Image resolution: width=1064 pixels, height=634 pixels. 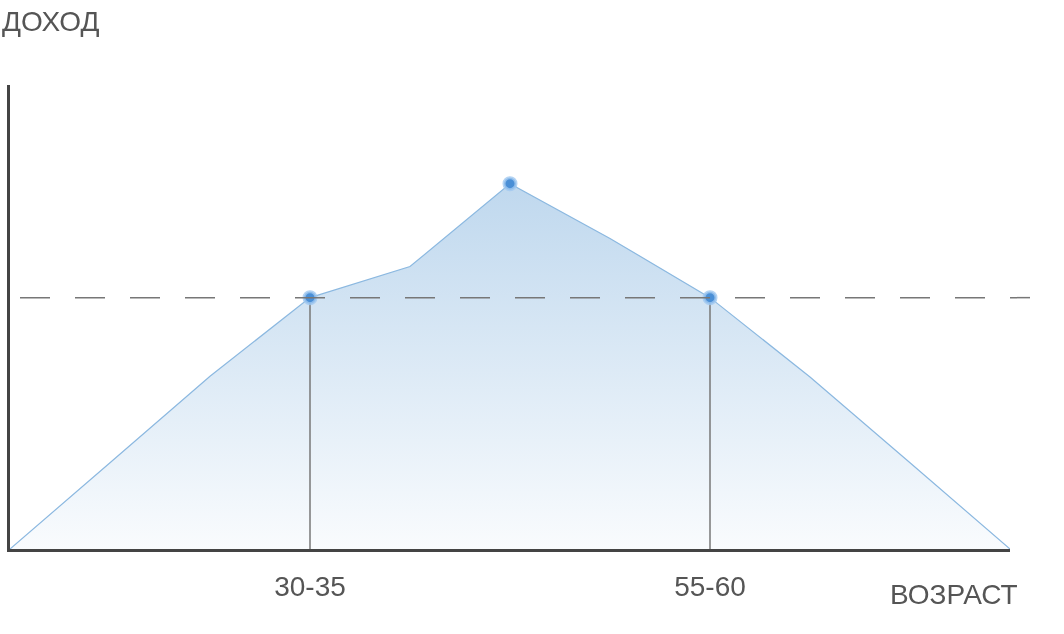 What do you see at coordinates (954, 594) in the screenshot?
I see `x-axis-title: ВОЗРАСТ` at bounding box center [954, 594].